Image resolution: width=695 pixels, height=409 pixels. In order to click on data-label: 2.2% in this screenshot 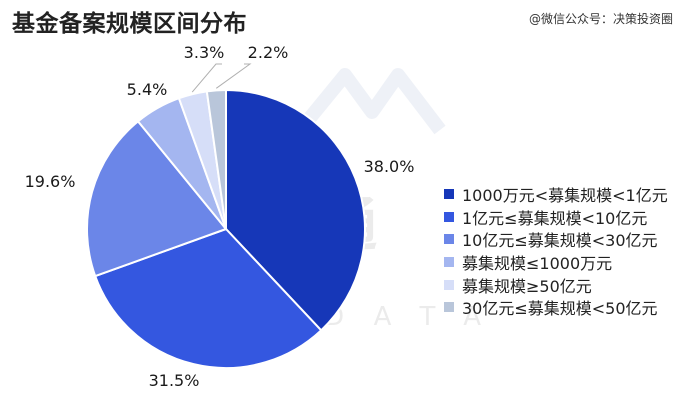, I will do `click(268, 52)`.